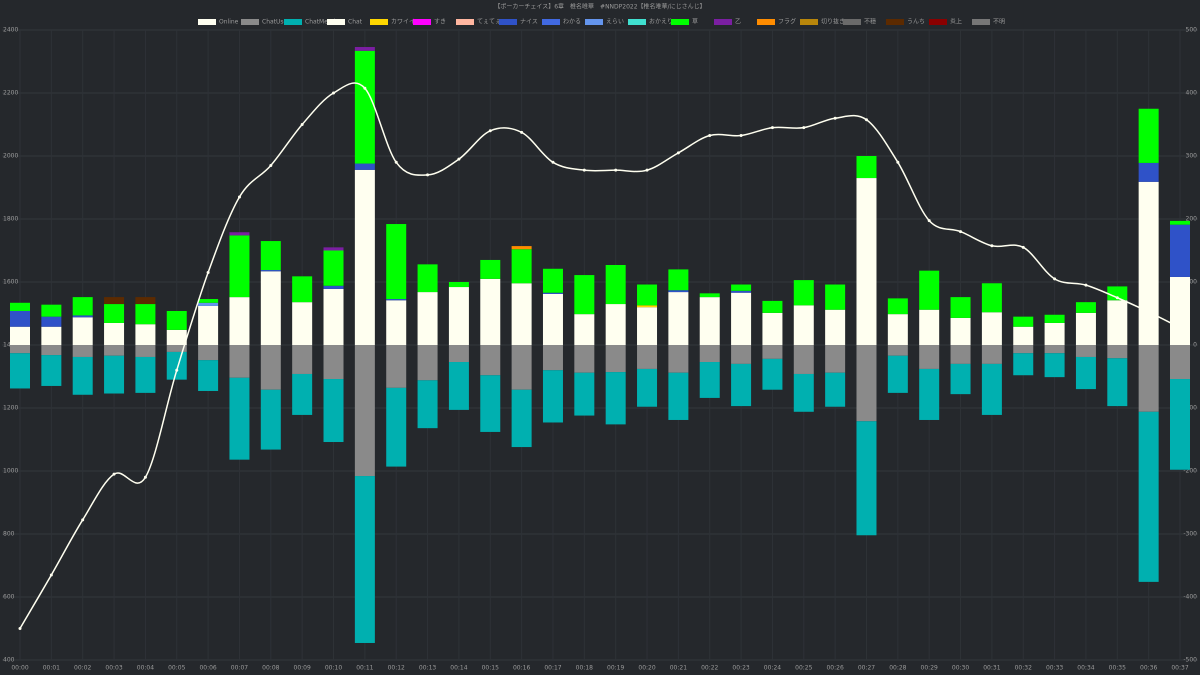 The width and height of the screenshot is (1200, 675). Describe the element at coordinates (458, 668) in the screenshot. I see `x-tick-label: 00:14` at that location.